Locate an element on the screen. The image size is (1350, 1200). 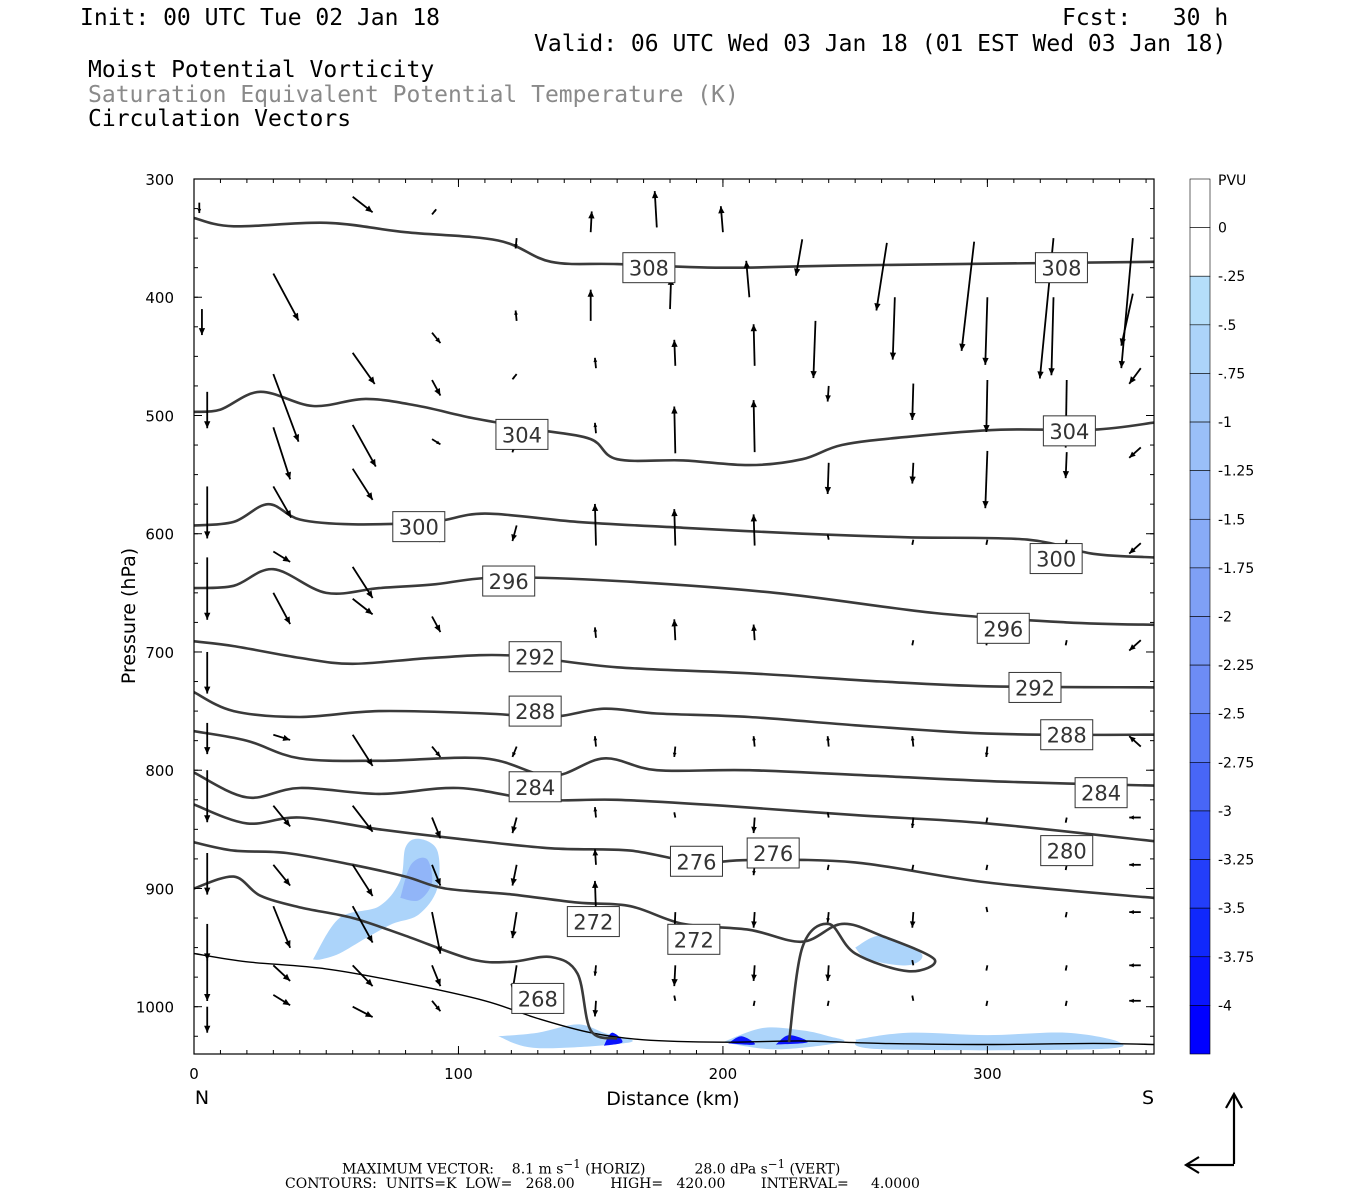
y-tick-label: 900 is located at coordinates (159, 889).